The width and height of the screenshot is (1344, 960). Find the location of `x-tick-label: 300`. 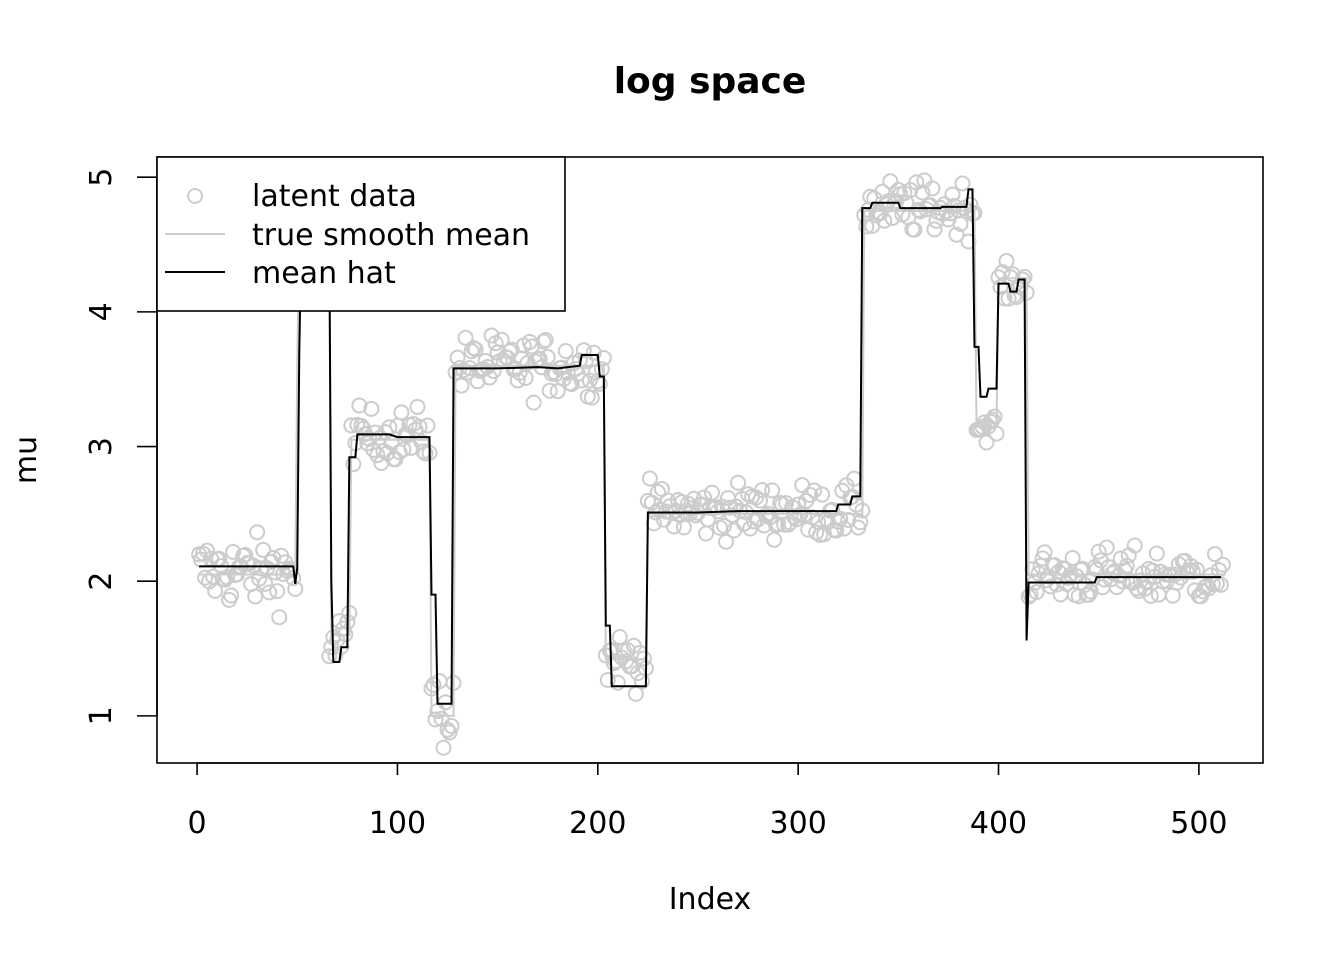

x-tick-label: 300 is located at coordinates (798, 823).